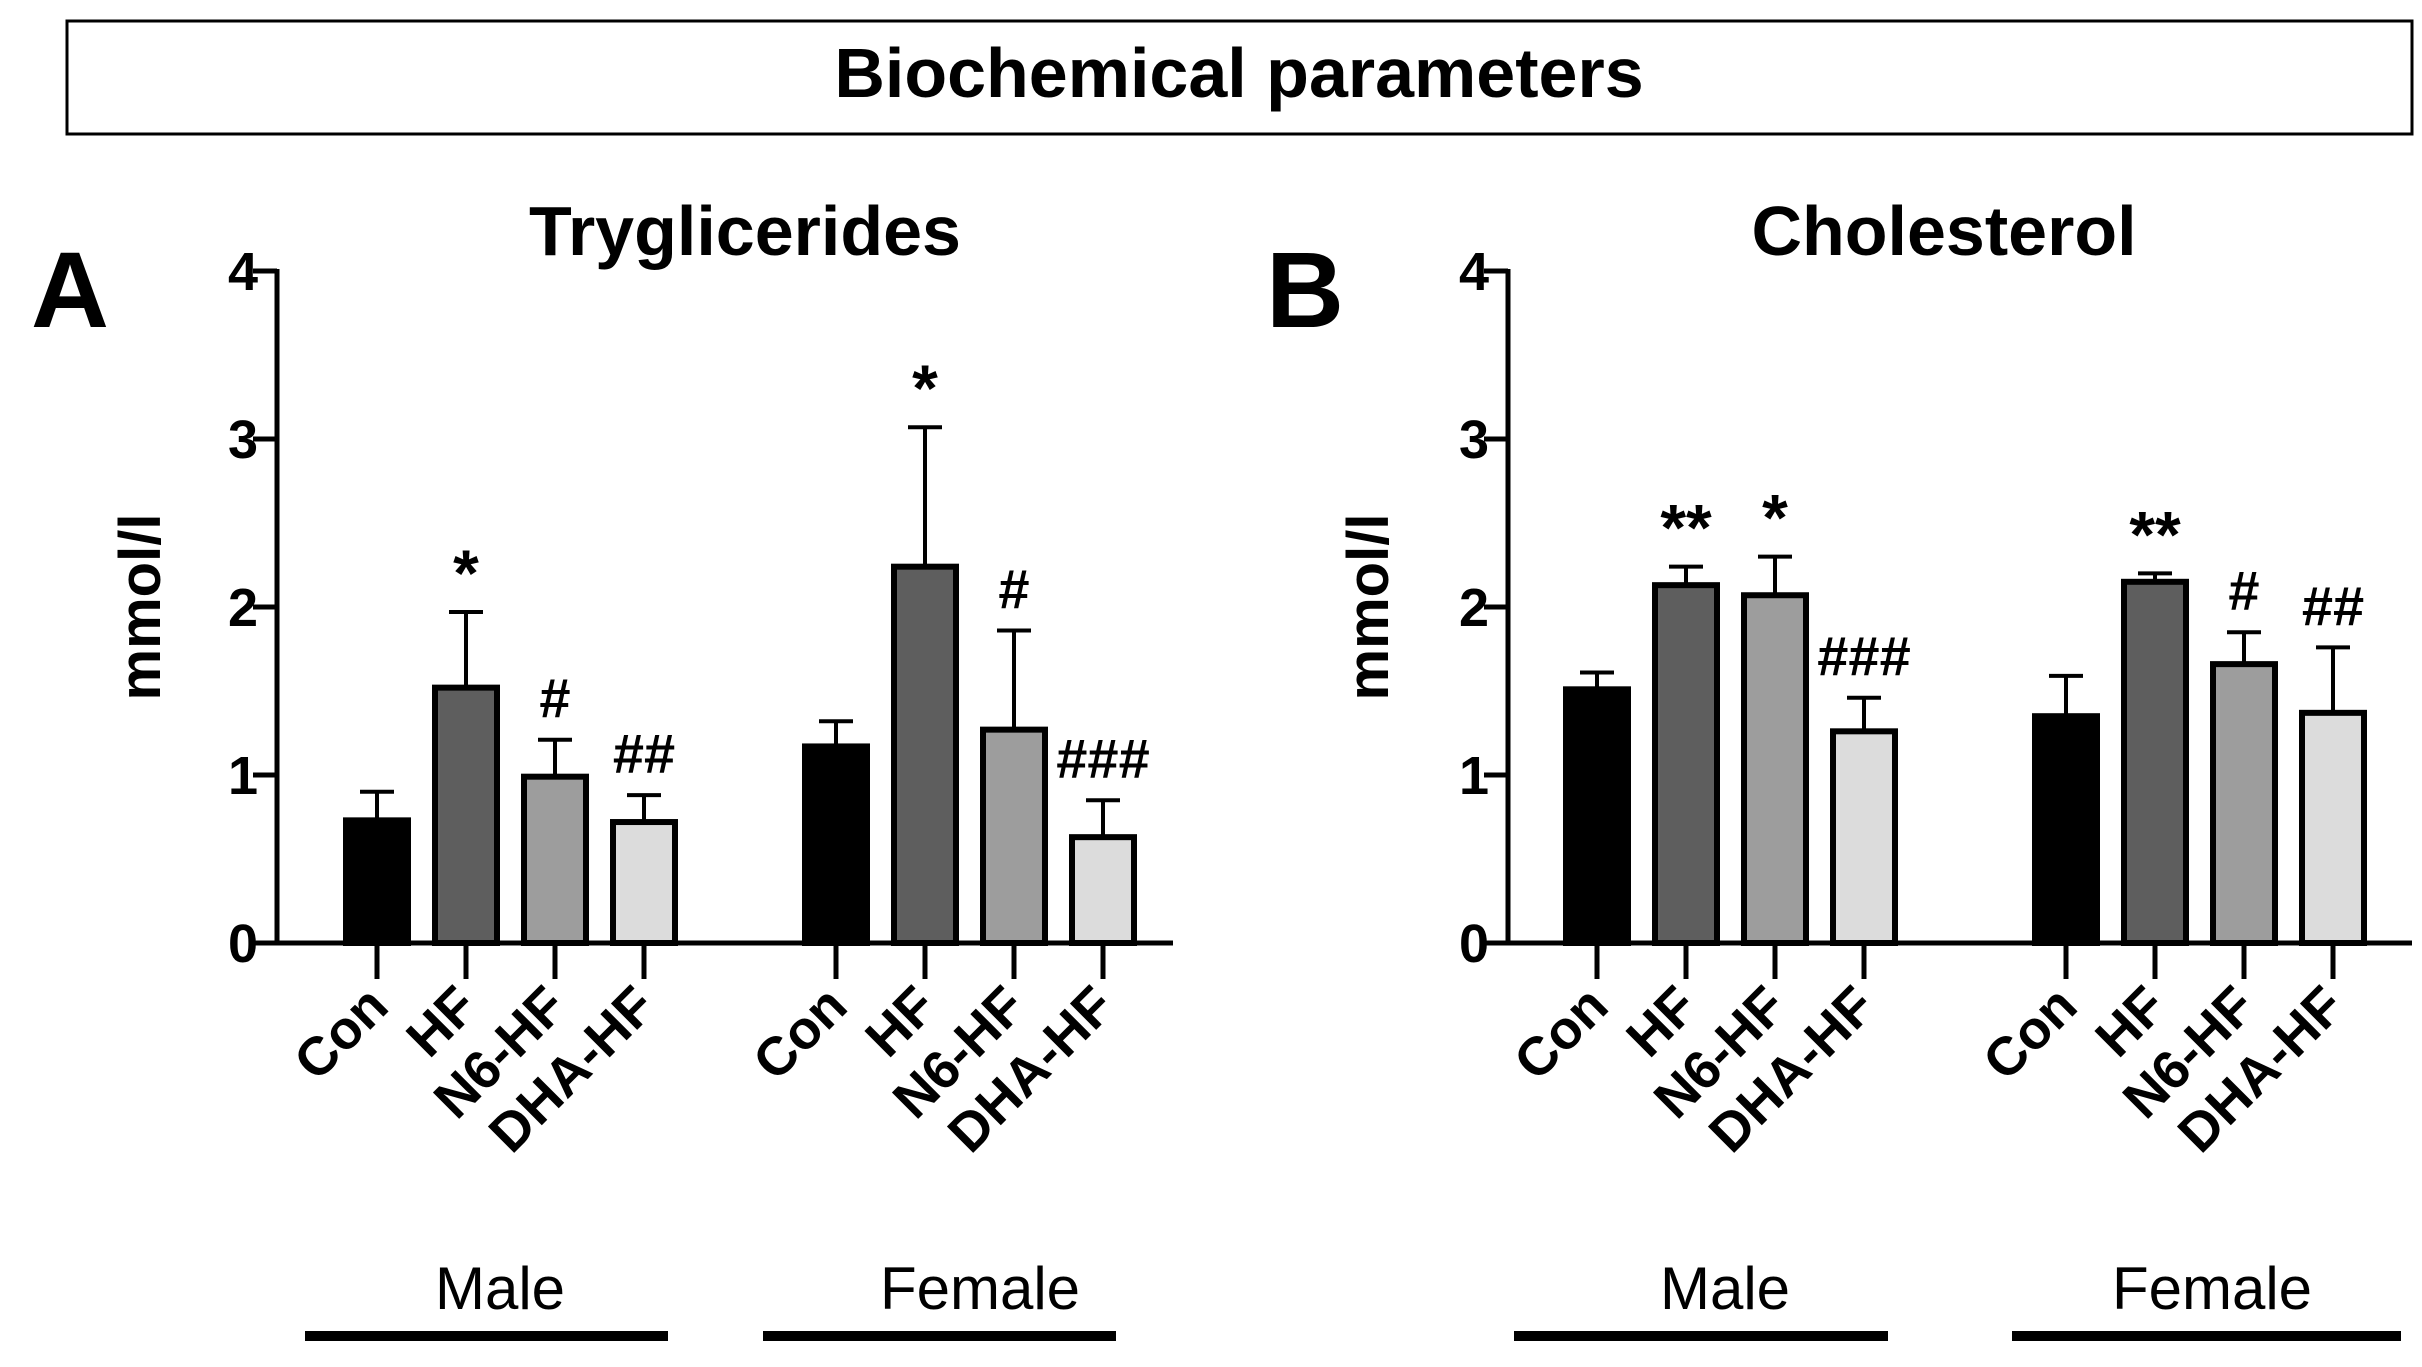  I want to click on panel-b-male-n6-hf-bar, so click(1775, 769).